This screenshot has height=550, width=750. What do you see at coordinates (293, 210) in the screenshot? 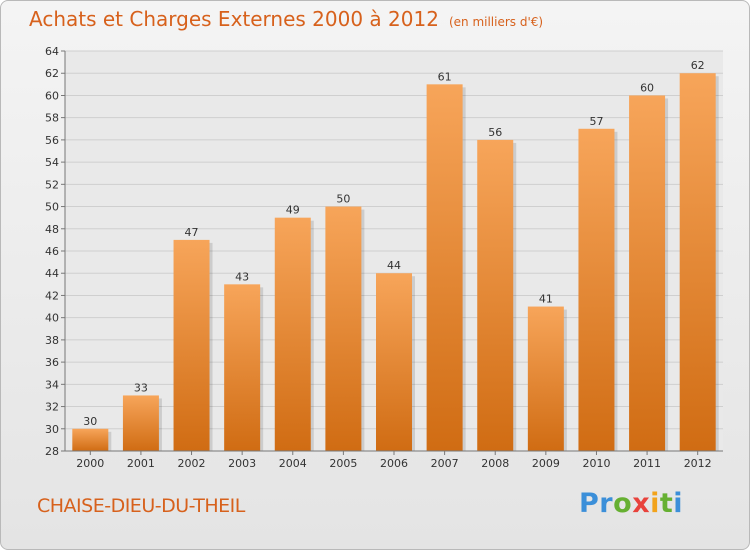
I see `data-label: 49` at bounding box center [293, 210].